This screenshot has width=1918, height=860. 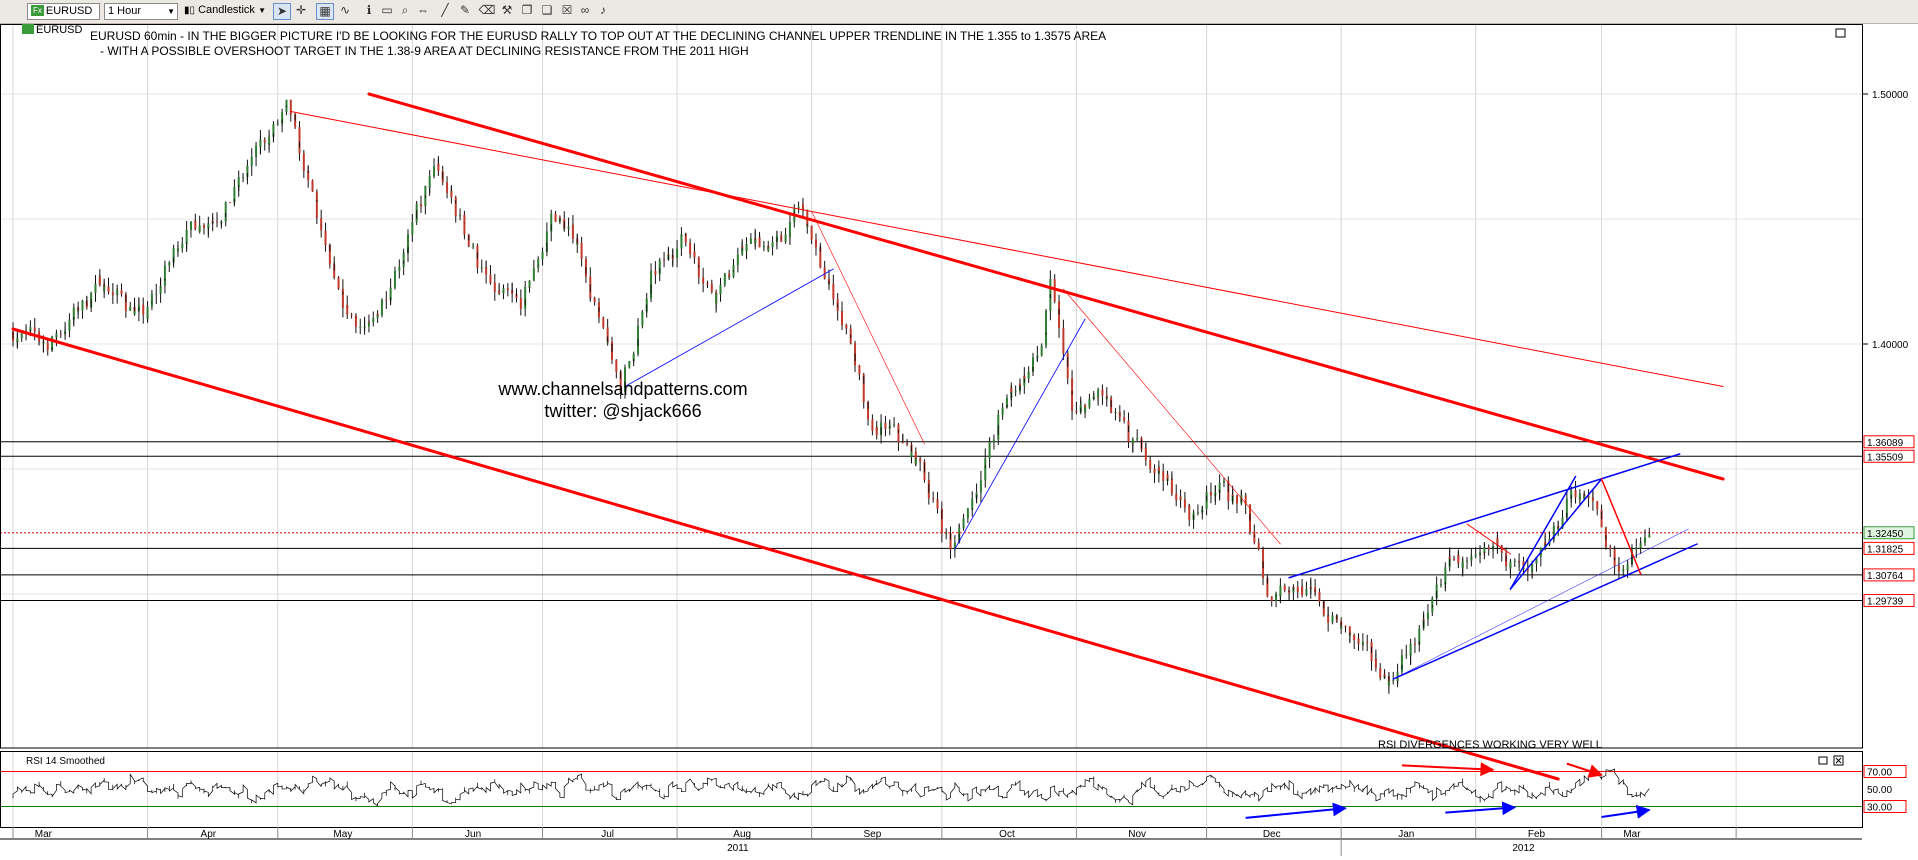 What do you see at coordinates (507, 10) in the screenshot?
I see `tools-icon: ⚒` at bounding box center [507, 10].